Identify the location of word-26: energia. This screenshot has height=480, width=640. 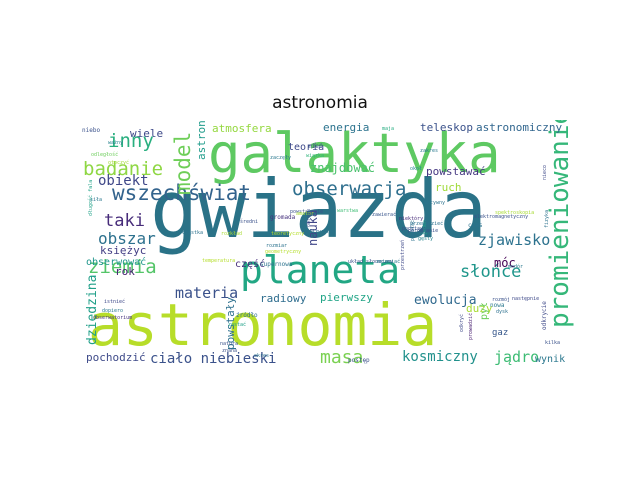
(346, 127).